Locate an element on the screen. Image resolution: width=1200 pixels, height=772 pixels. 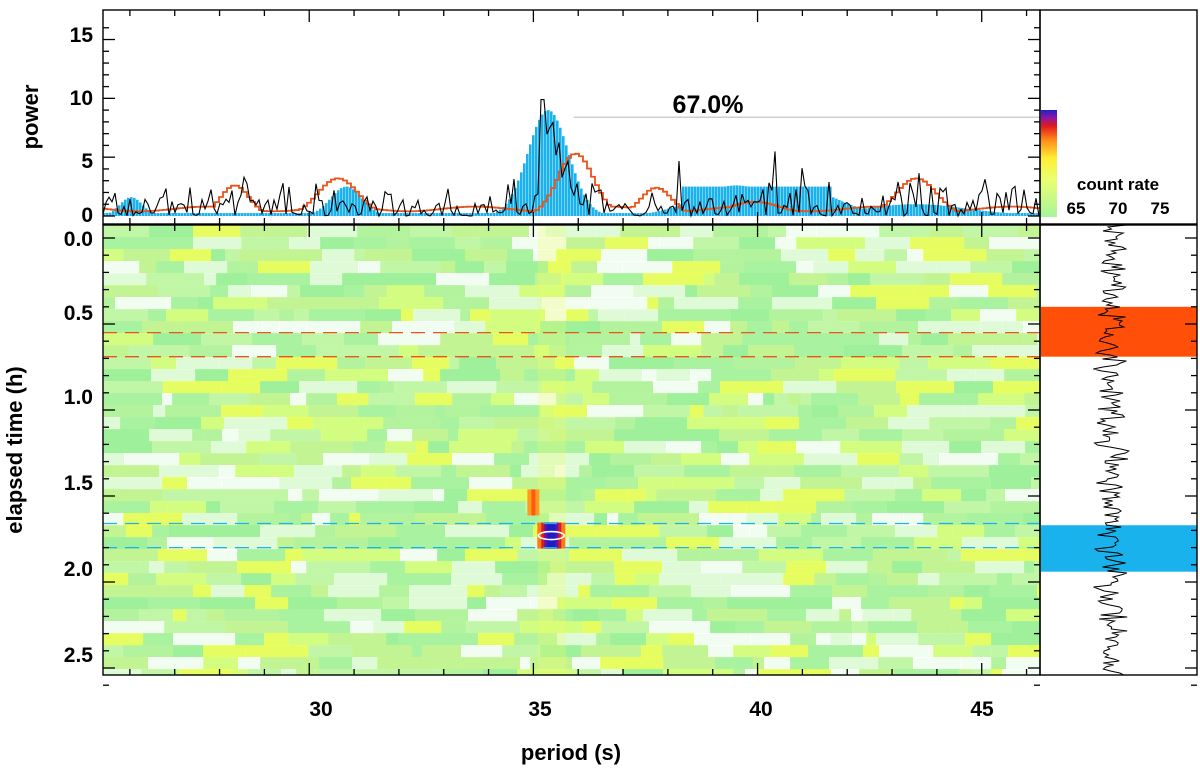
power-tick-15: 15 is located at coordinates (82, 35).